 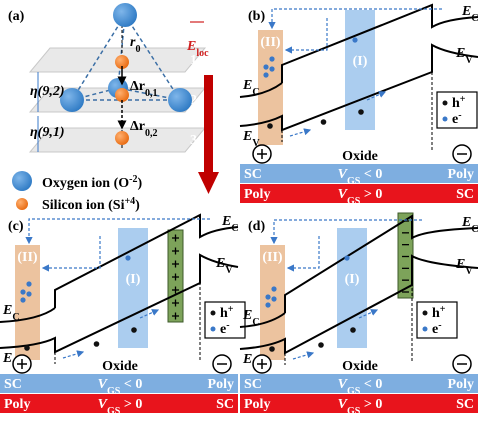 I want to click on legend-text: h+, so click(x=459, y=103).